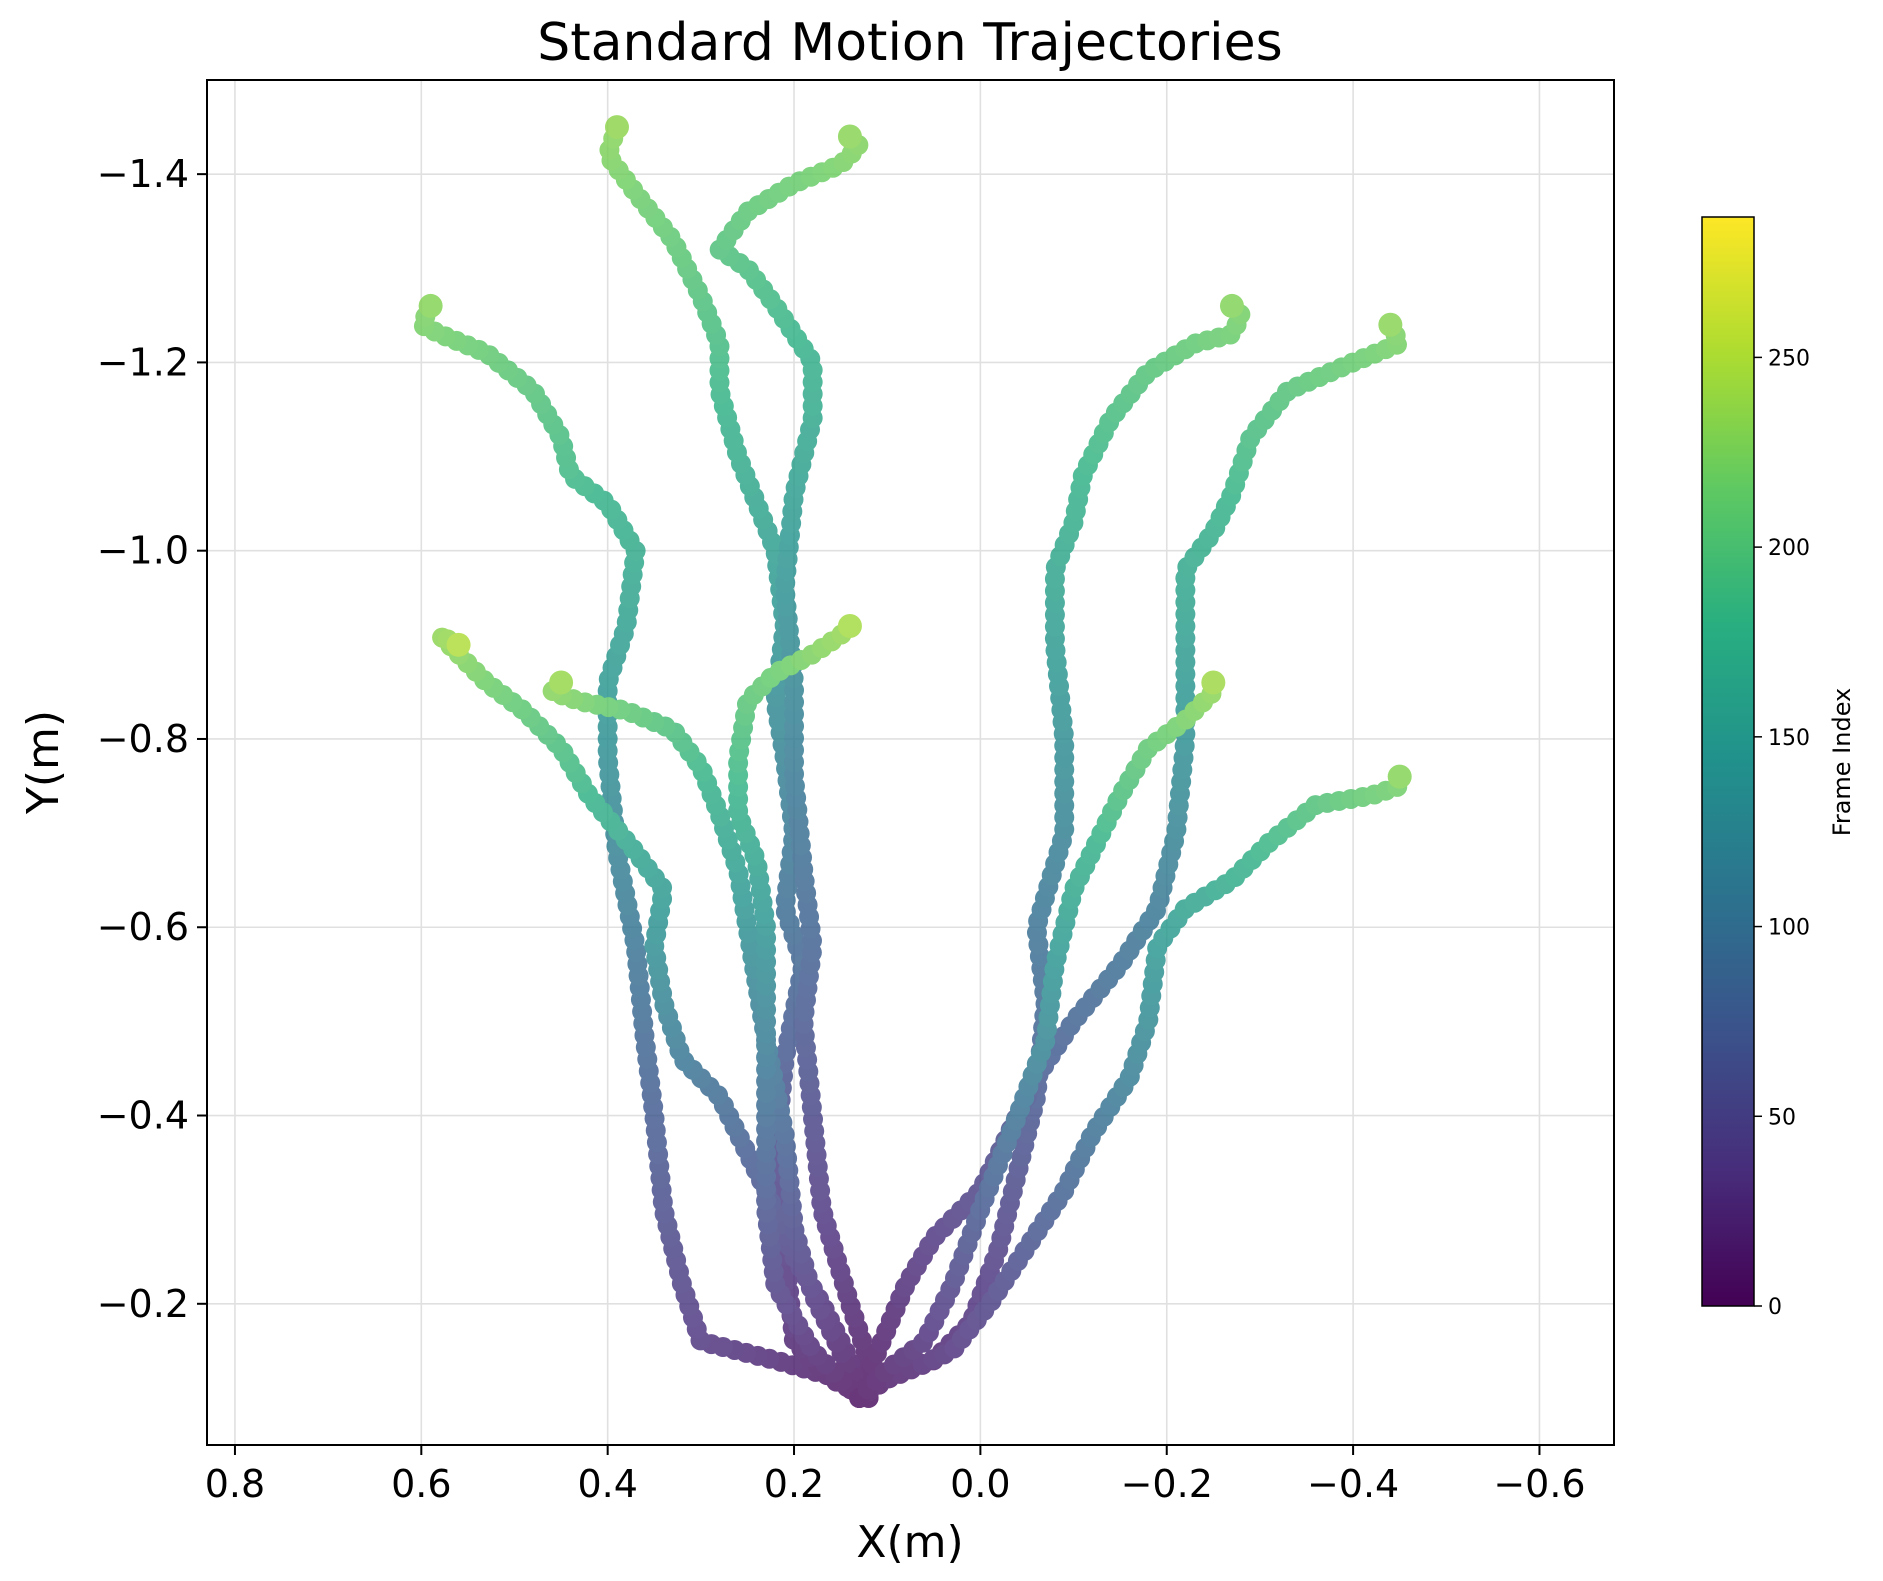 Image resolution: width=1883 pixels, height=1581 pixels. I want to click on x-tick-label: −0.6, so click(1539, 1484).